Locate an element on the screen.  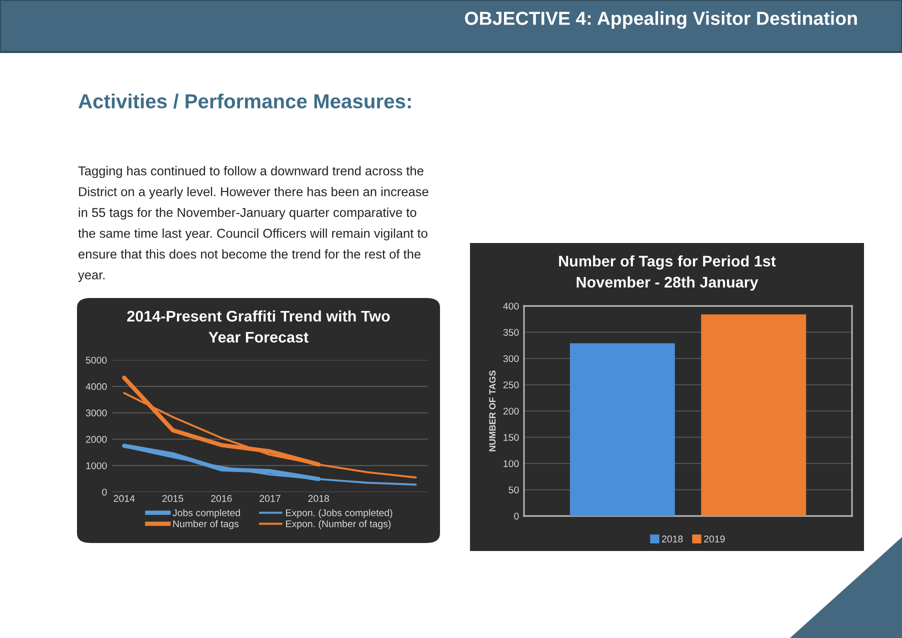
y-tick-label: 400 is located at coordinates (511, 306).